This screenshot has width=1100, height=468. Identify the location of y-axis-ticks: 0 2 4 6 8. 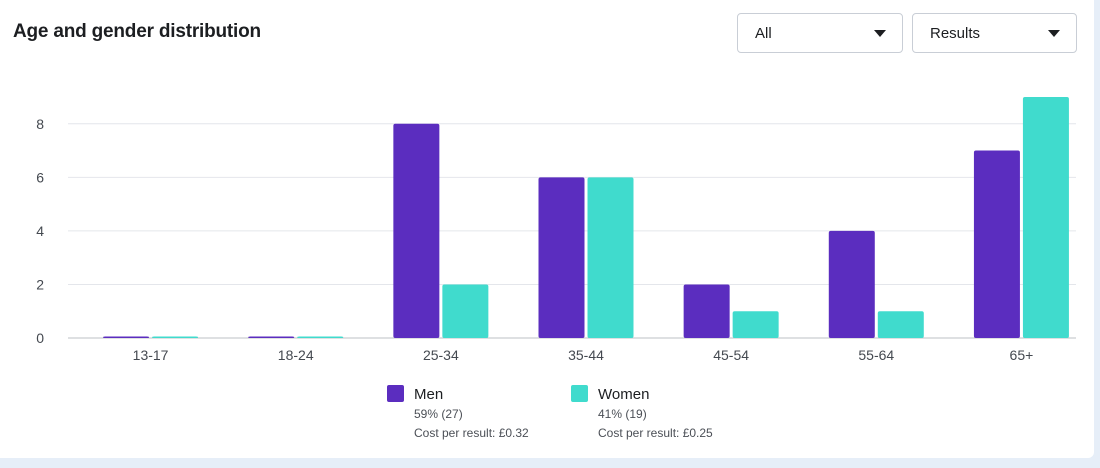
(40, 231).